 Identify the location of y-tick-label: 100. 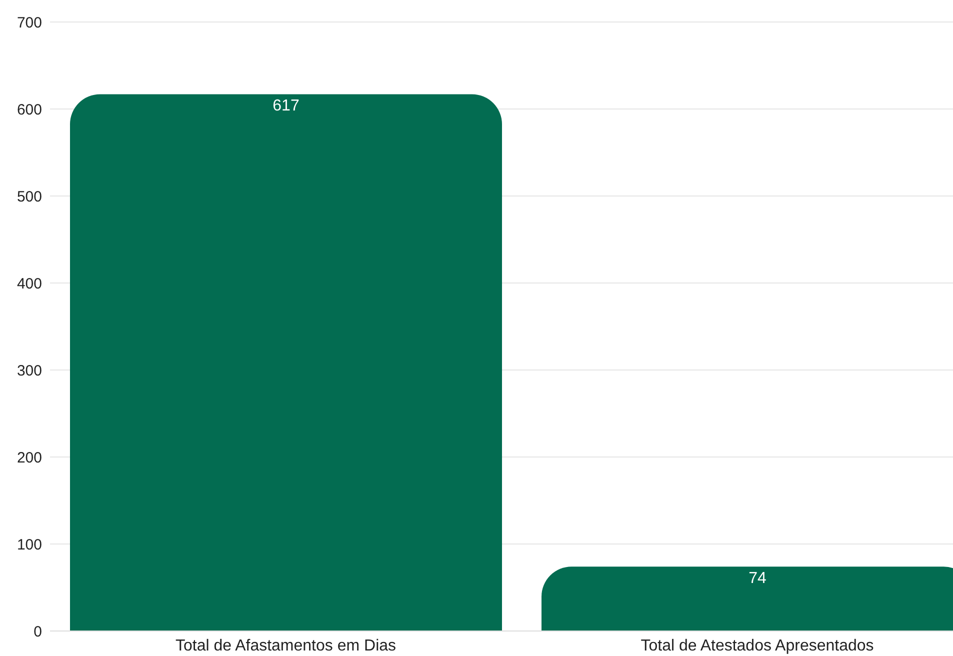
(29, 545).